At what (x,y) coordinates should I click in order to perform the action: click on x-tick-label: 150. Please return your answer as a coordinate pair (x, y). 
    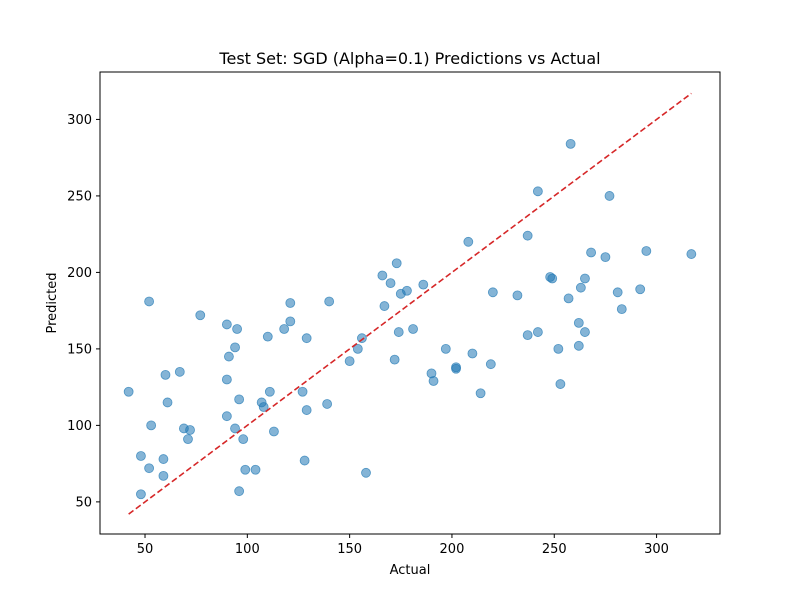
    Looking at the image, I should click on (349, 549).